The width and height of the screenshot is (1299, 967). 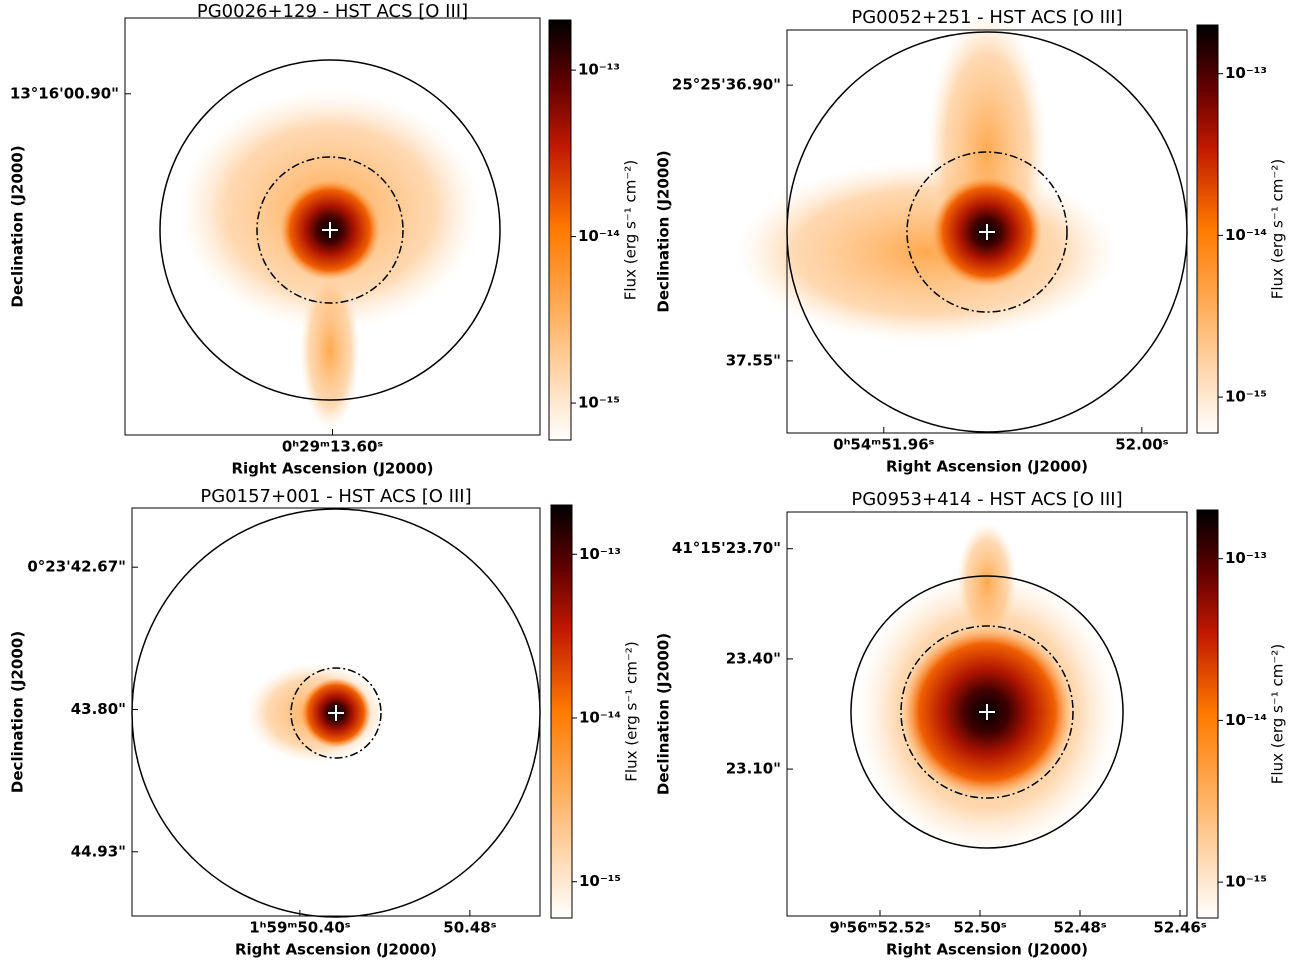 I want to click on y-tick-label: 23.10", so click(x=753, y=769).